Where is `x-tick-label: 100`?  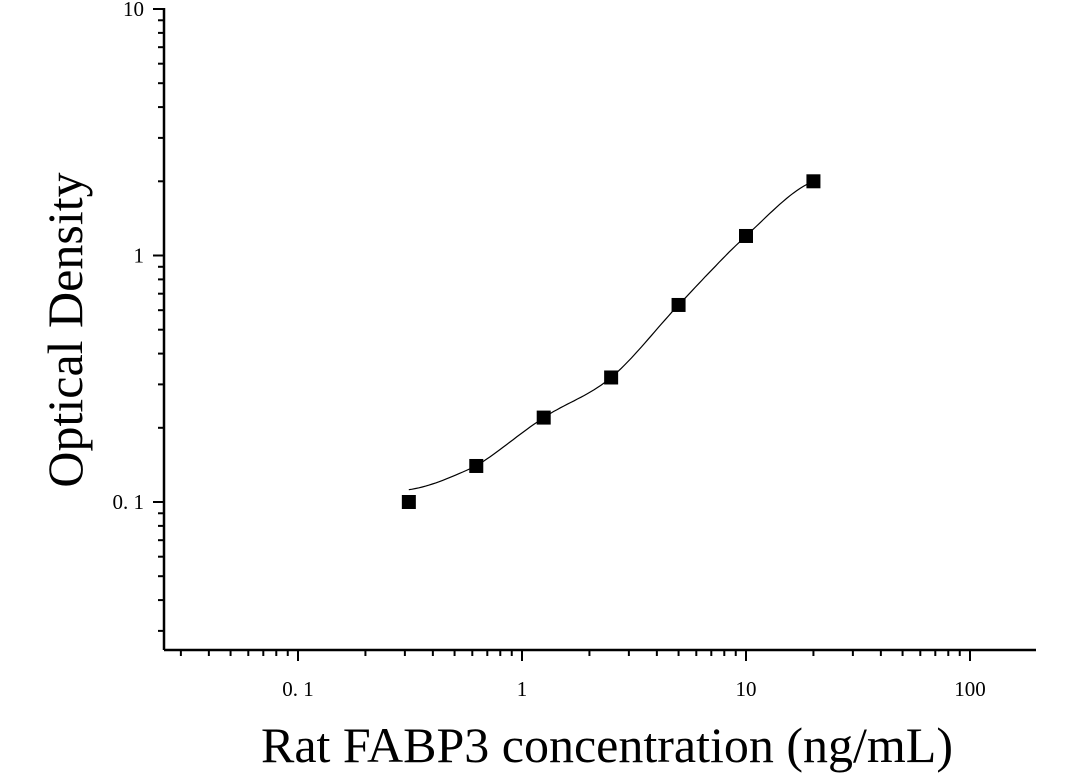 x-tick-label: 100 is located at coordinates (970, 689).